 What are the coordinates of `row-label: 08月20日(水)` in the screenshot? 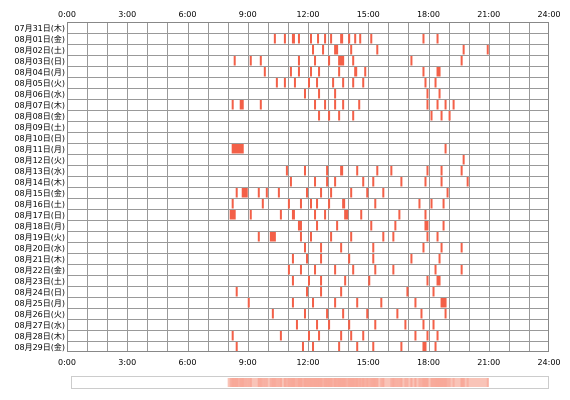 It's located at (39, 248).